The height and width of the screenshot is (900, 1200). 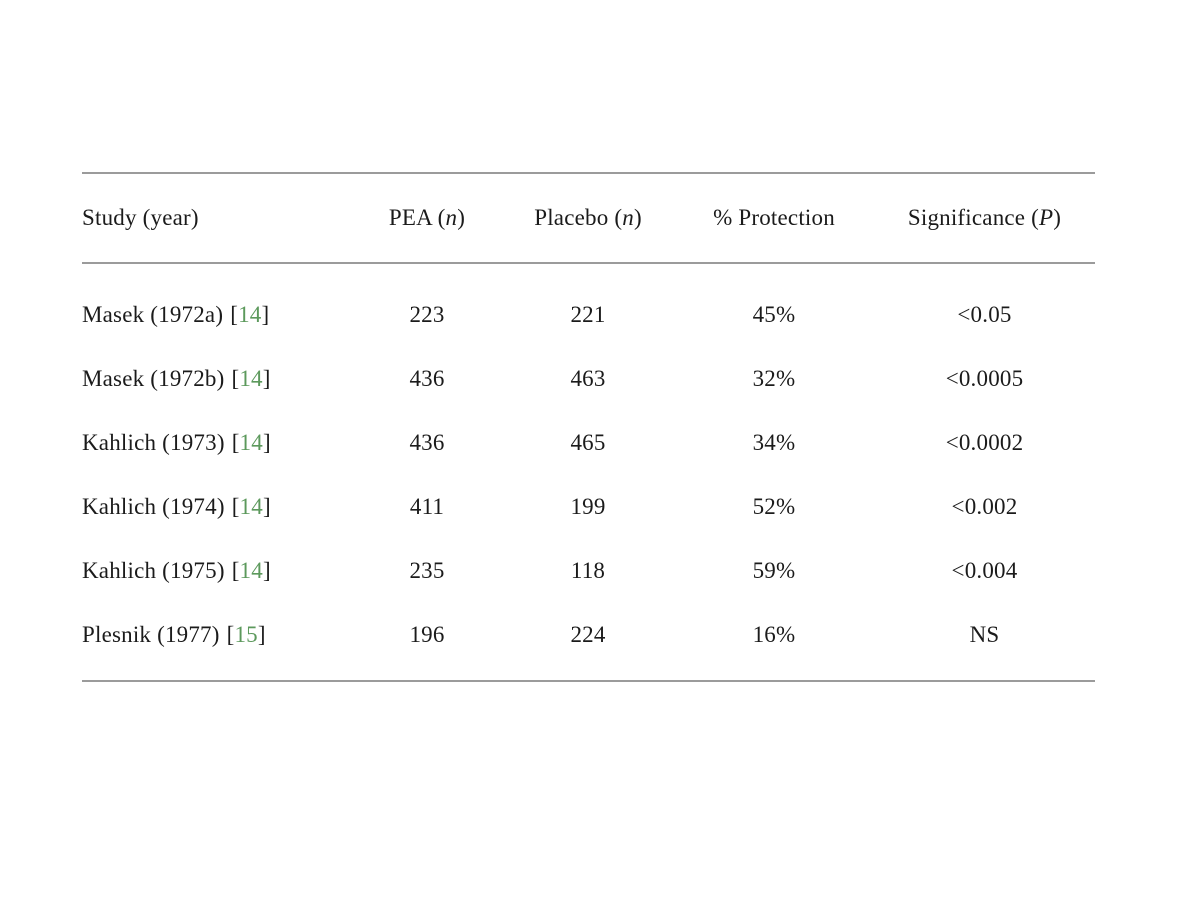 What do you see at coordinates (984, 570) in the screenshot?
I see `significance-cell: <0.004` at bounding box center [984, 570].